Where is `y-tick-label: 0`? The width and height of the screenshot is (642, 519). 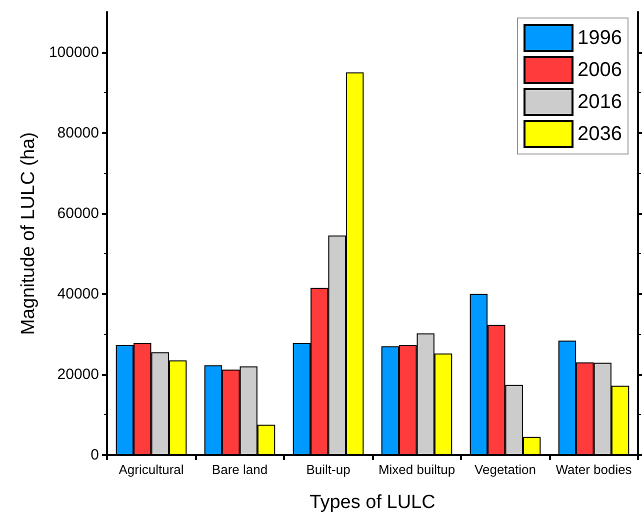 y-tick-label: 0 is located at coordinates (94, 455).